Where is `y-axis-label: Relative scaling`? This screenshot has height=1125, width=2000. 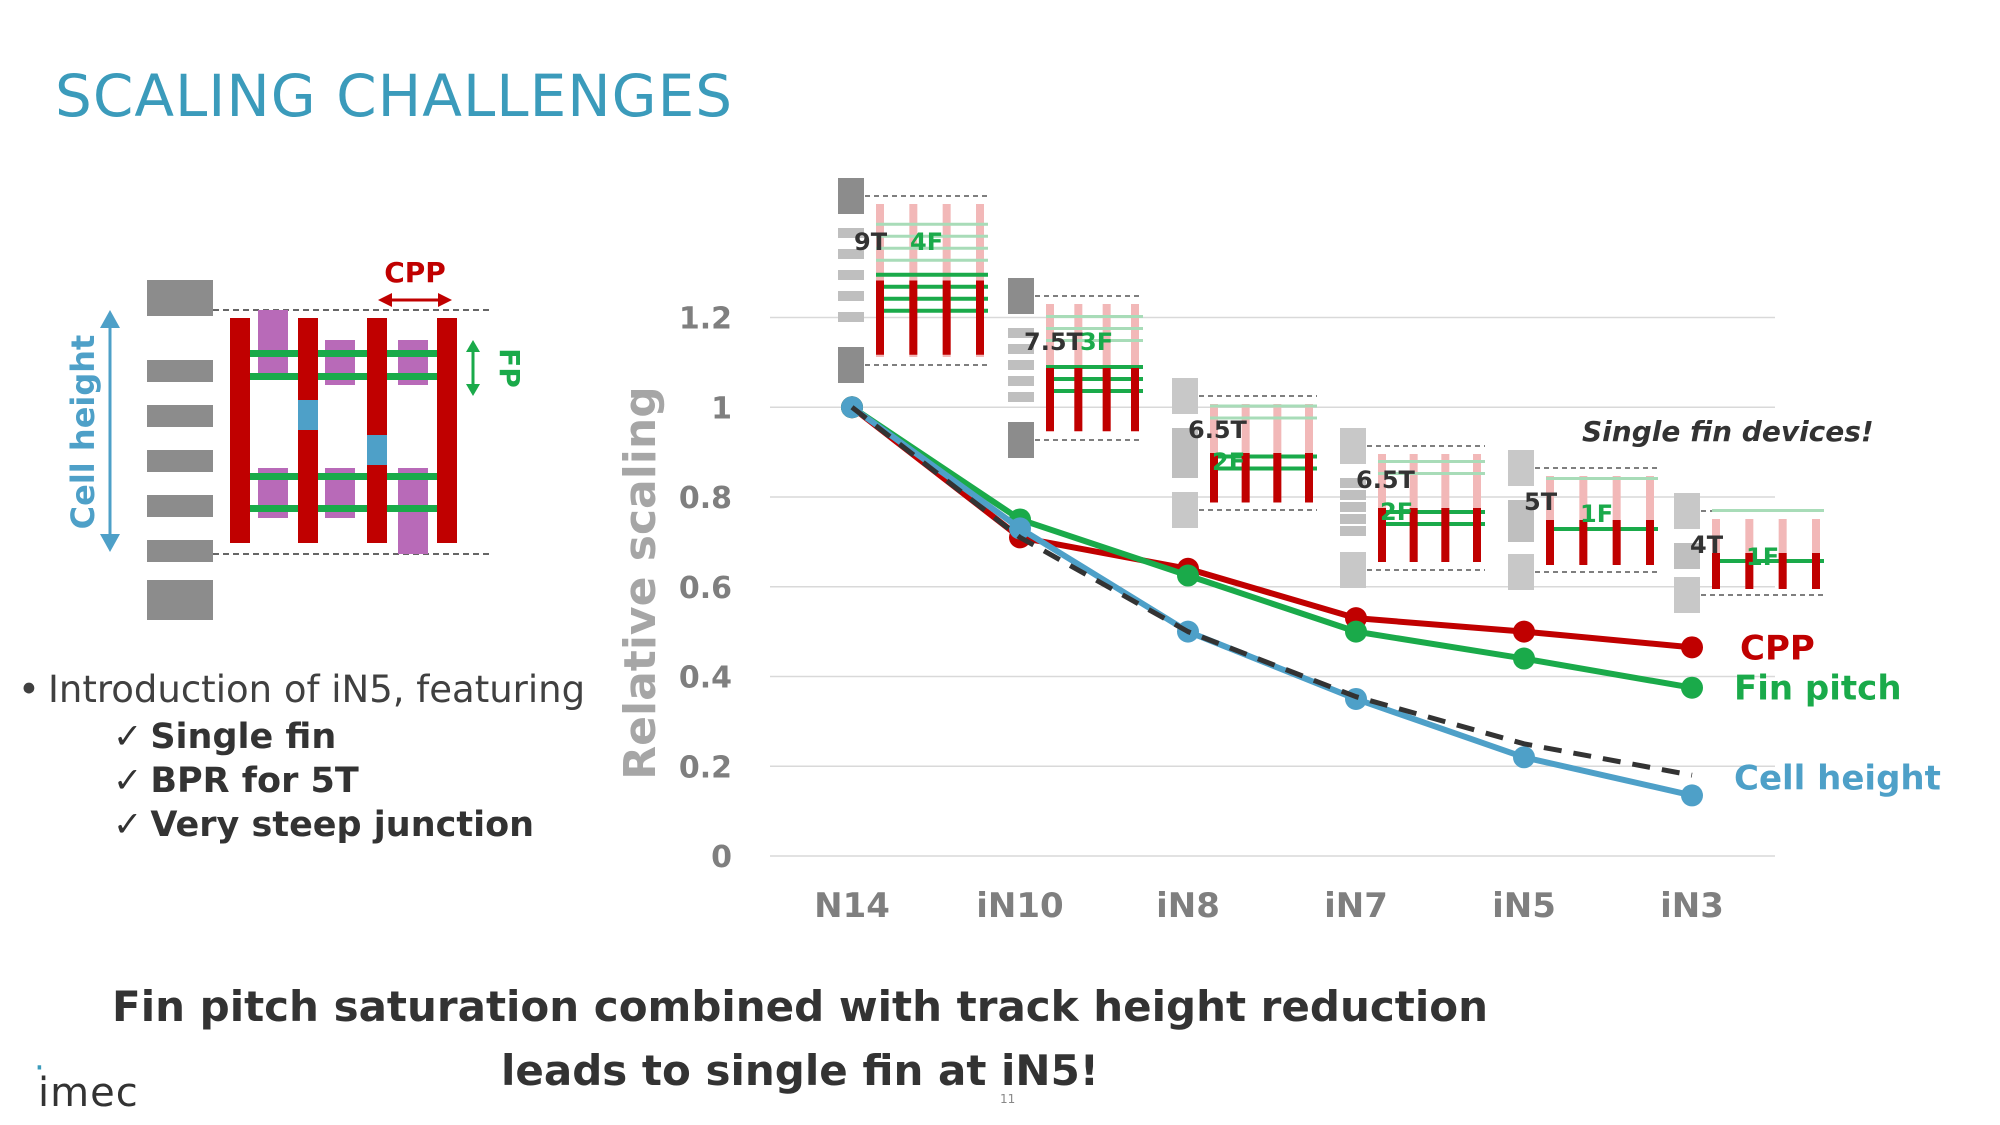 y-axis-label: Relative scaling is located at coordinates (640, 582).